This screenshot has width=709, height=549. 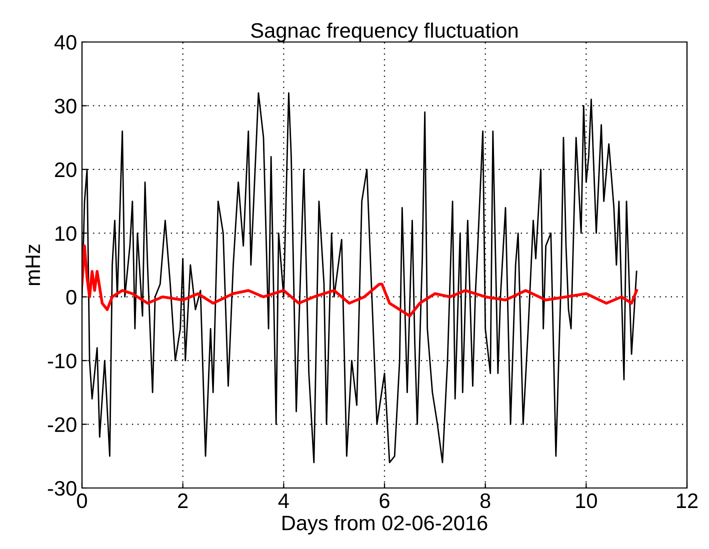 I want to click on x-tick-label: 0, so click(x=82, y=500).